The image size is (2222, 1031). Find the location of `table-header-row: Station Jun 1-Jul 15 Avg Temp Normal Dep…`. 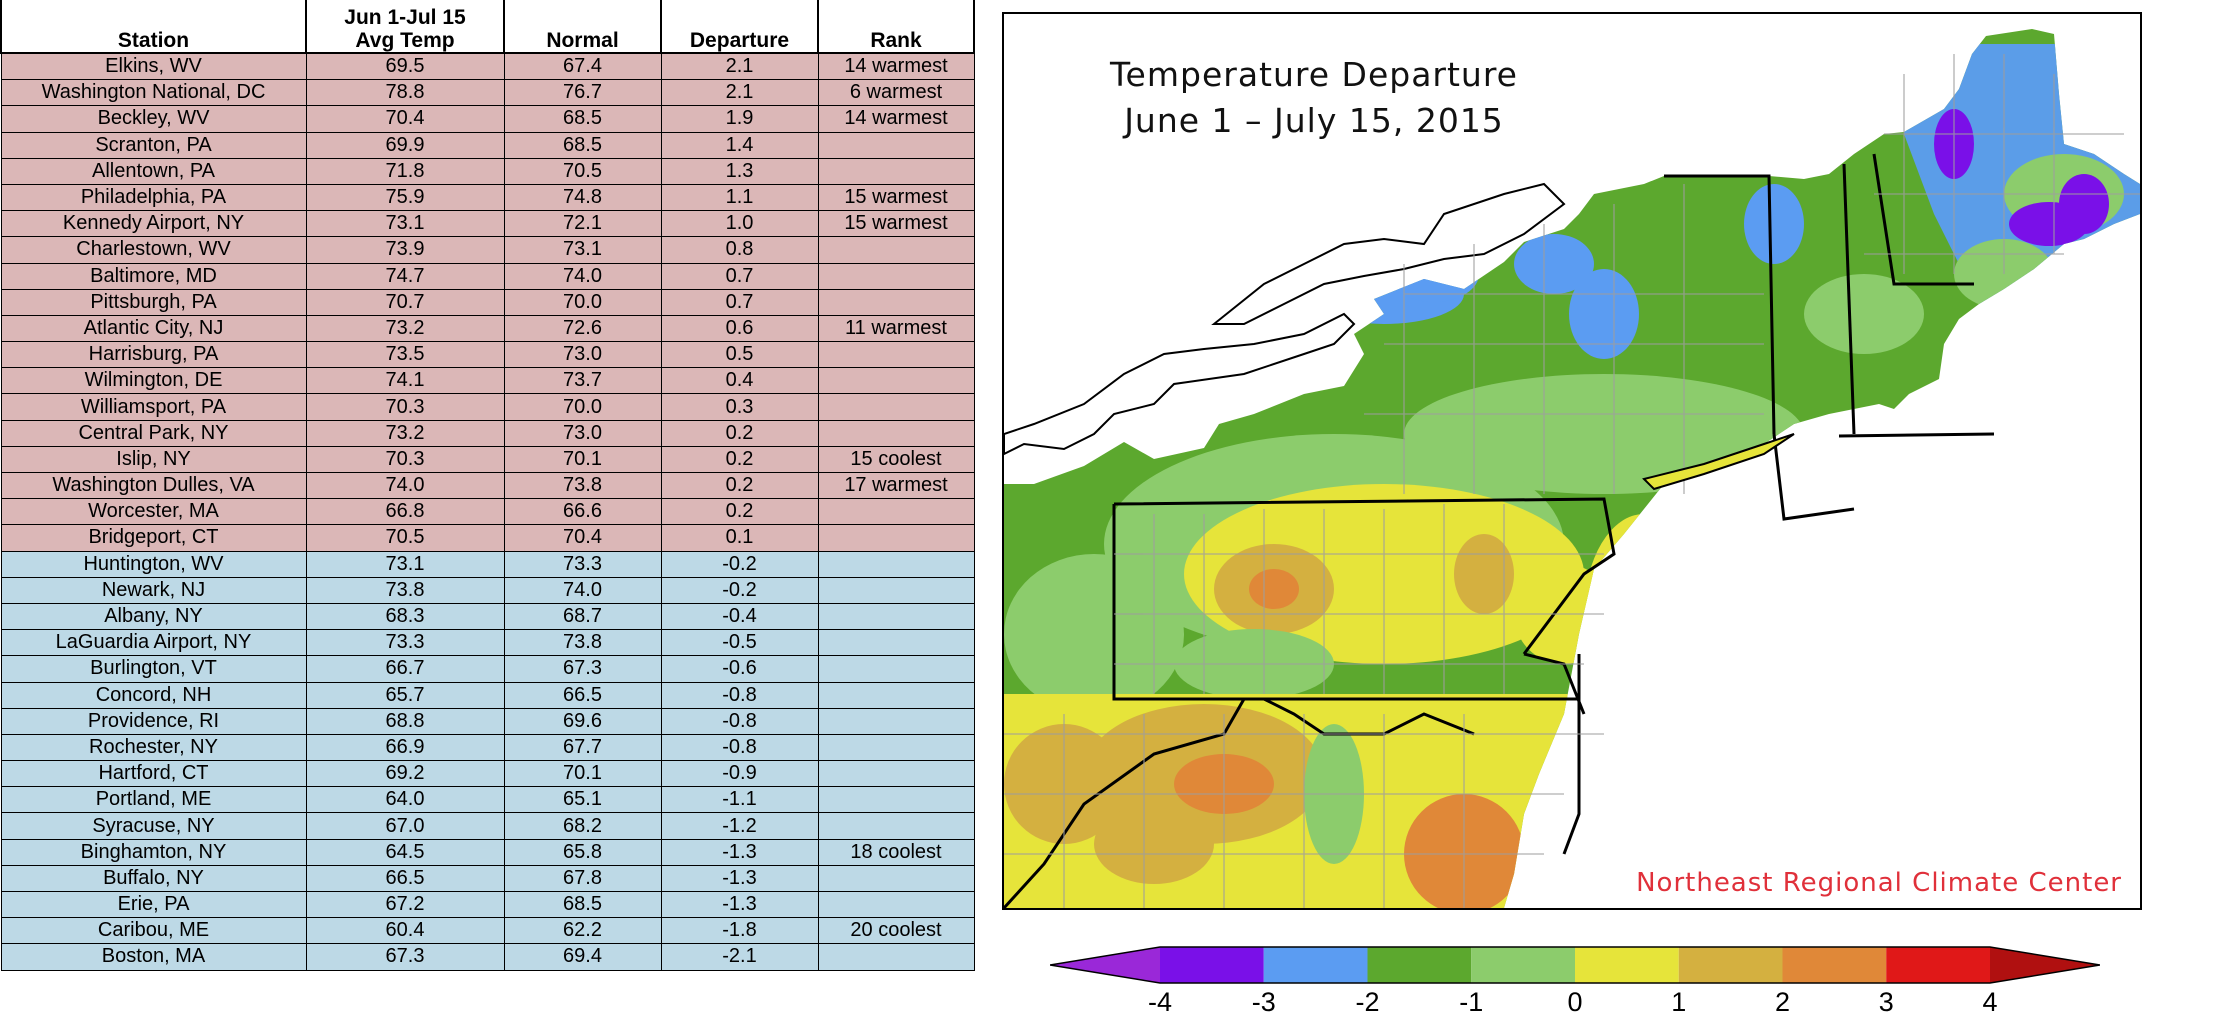

table-header-row: Station Jun 1-Jul 15 Avg Temp Normal Dep… is located at coordinates (487, 27).